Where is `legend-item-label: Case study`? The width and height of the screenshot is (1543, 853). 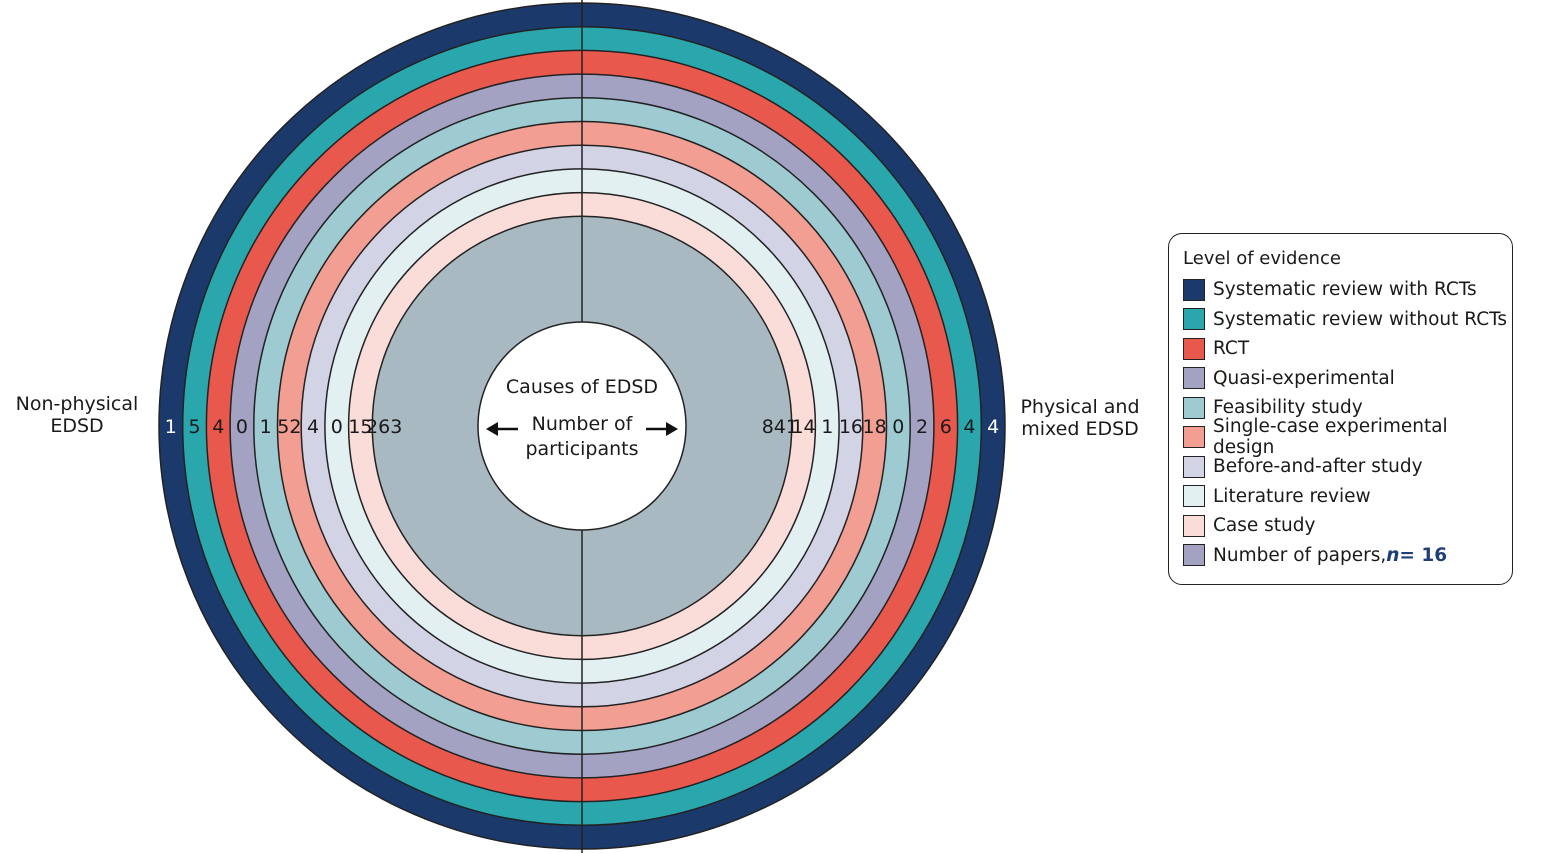
legend-item-label: Case study is located at coordinates (1264, 526).